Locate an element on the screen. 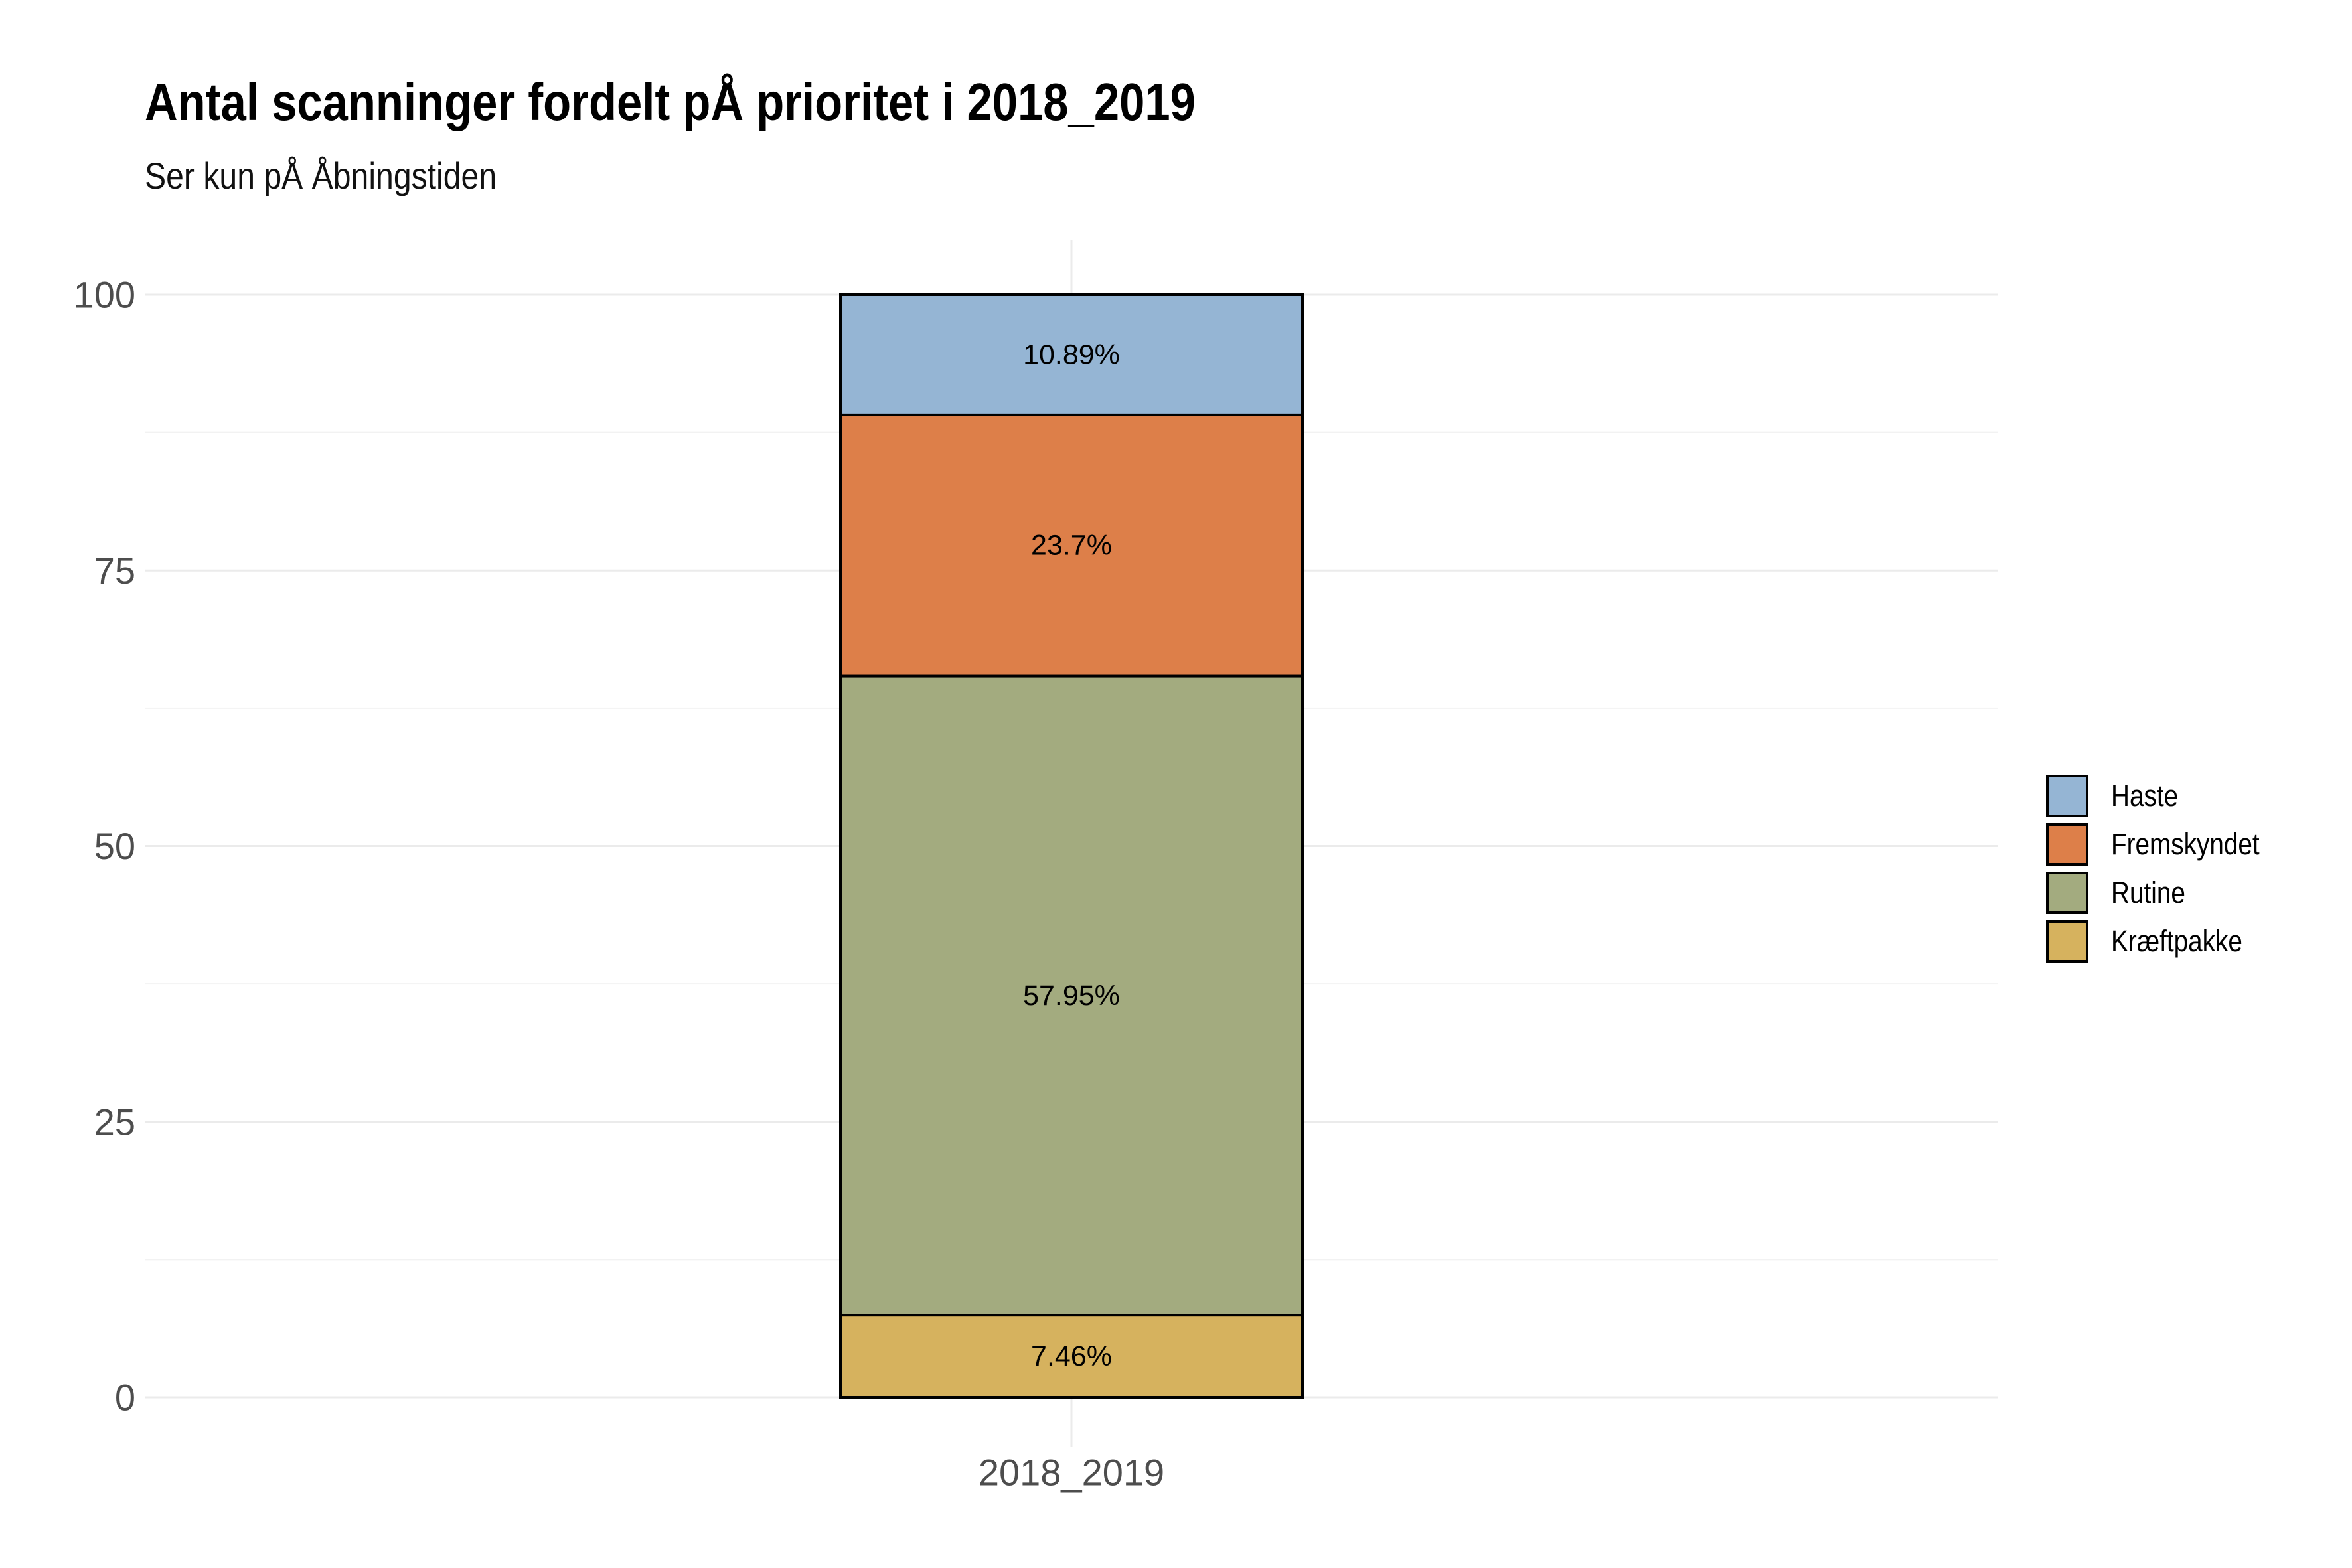 Image resolution: width=2352 pixels, height=1568 pixels. bar-segment-haste is located at coordinates (1072, 354).